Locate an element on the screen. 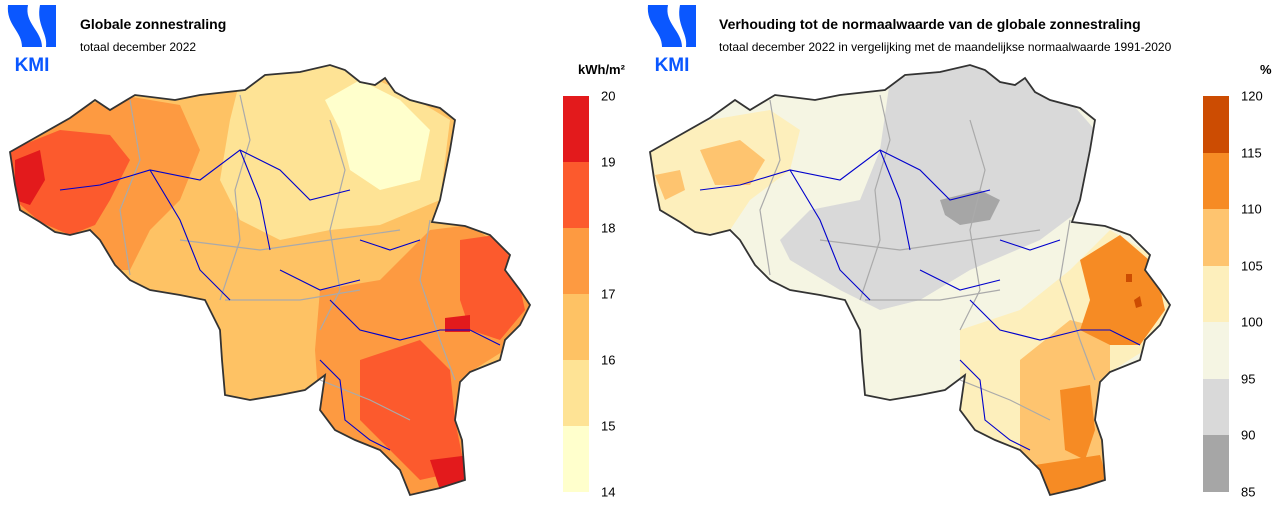 The height and width of the screenshot is (507, 1280). legend-tick-label: 17 is located at coordinates (608, 294).